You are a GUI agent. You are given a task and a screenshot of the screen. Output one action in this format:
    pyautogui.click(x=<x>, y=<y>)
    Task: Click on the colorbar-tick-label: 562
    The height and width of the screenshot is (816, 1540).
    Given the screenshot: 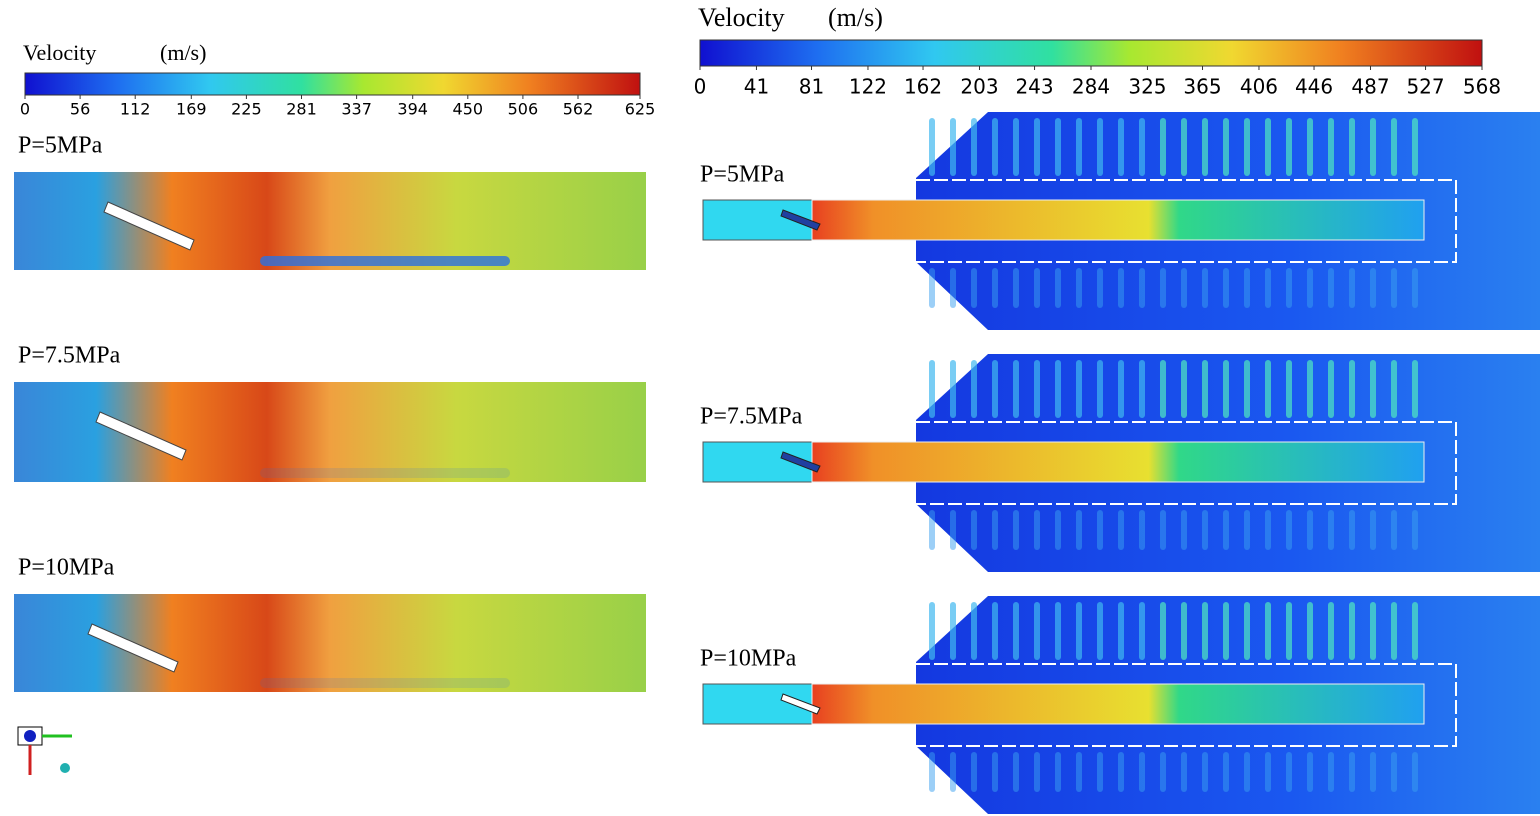 What is the action you would take?
    pyautogui.click(x=578, y=109)
    